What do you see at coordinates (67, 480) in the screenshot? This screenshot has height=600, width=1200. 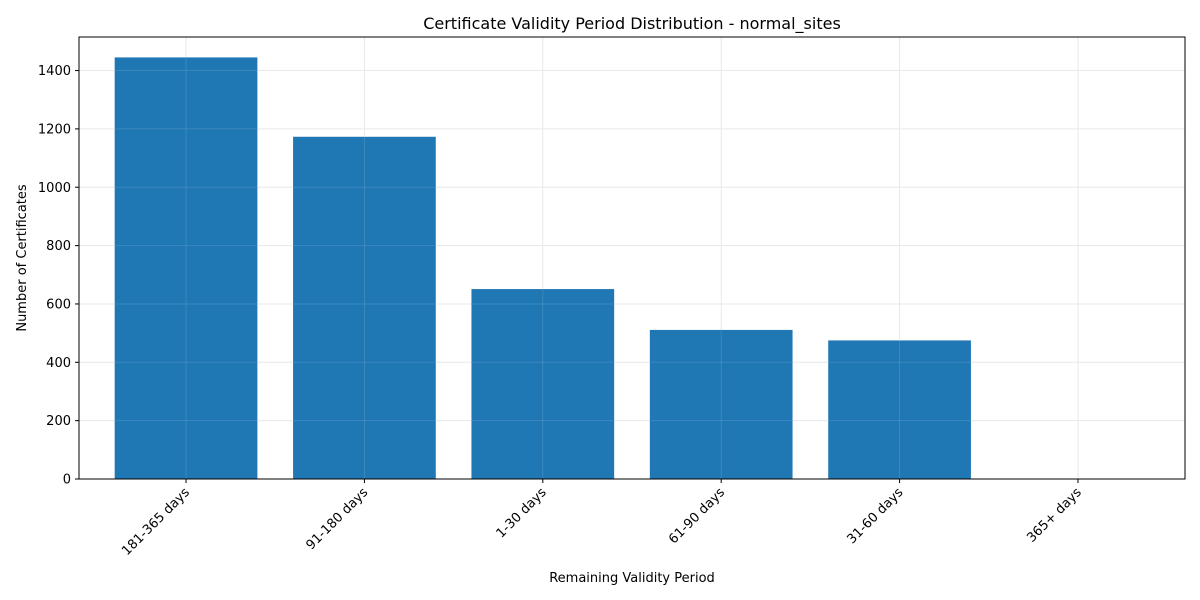 I see `y-tick-label: 0` at bounding box center [67, 480].